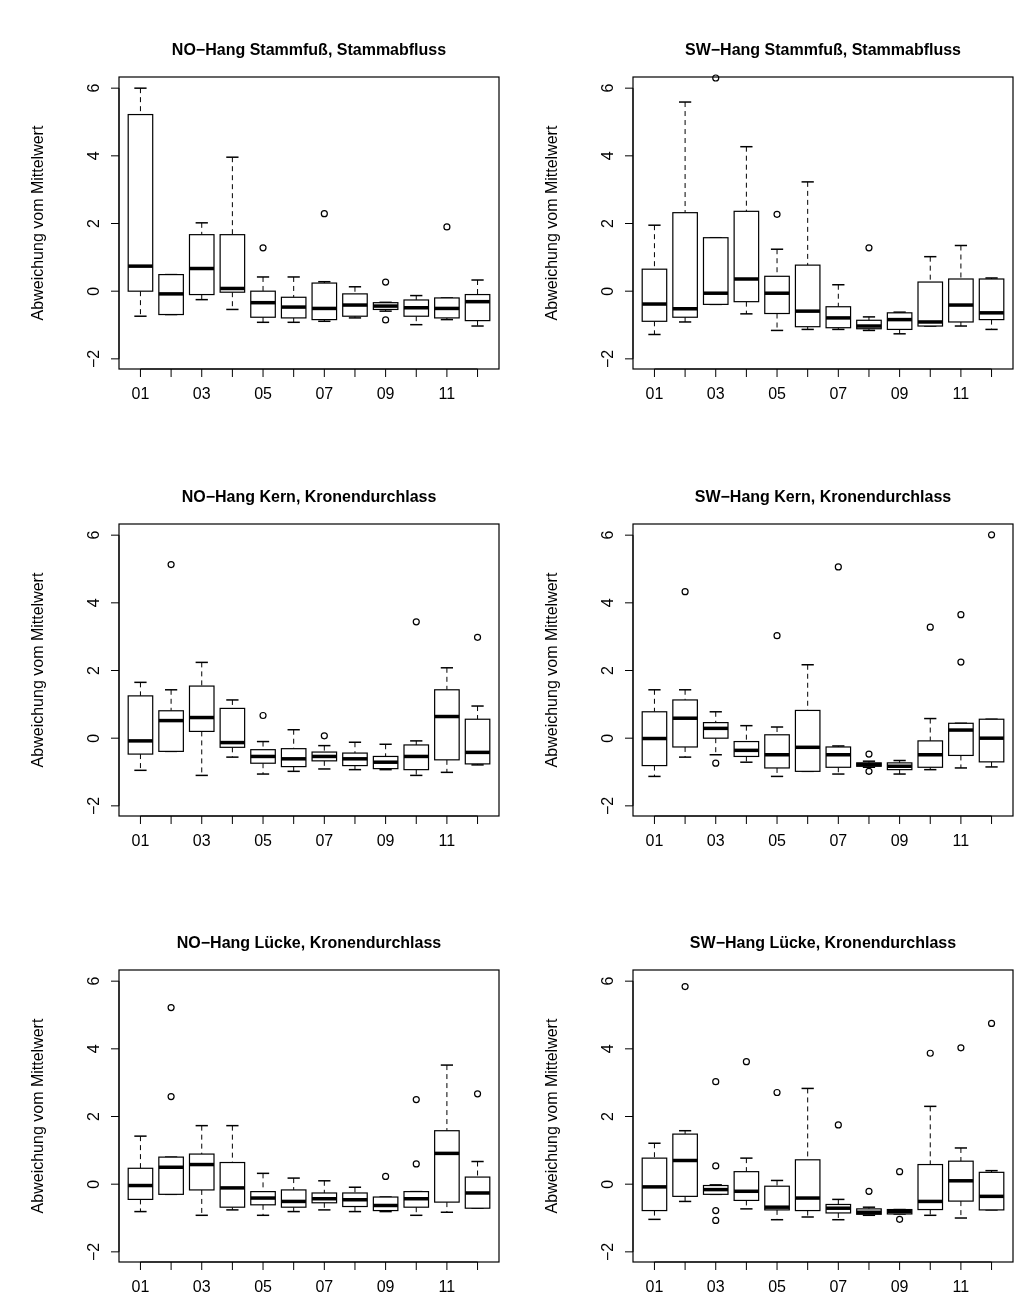 The image size is (1026, 1307). Describe the element at coordinates (309, 49) in the screenshot. I see `chart-title: NO−Hang Stammfuß, Stammabfluss` at that location.